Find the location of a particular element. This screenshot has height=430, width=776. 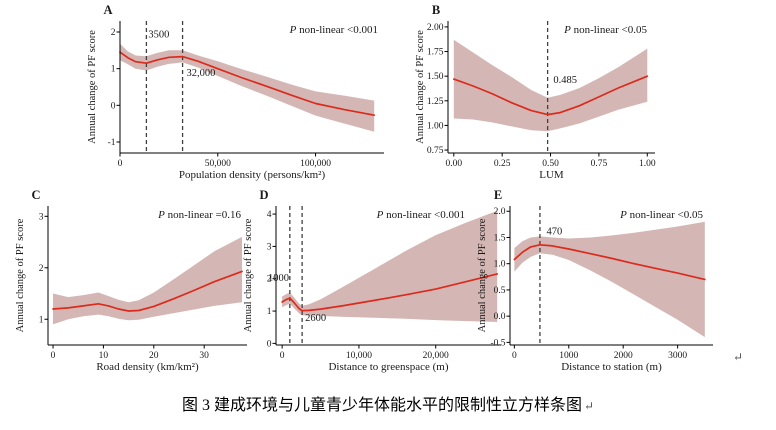

panel-C-x-axis-title: Road density (km/km²) is located at coordinates (147, 367).